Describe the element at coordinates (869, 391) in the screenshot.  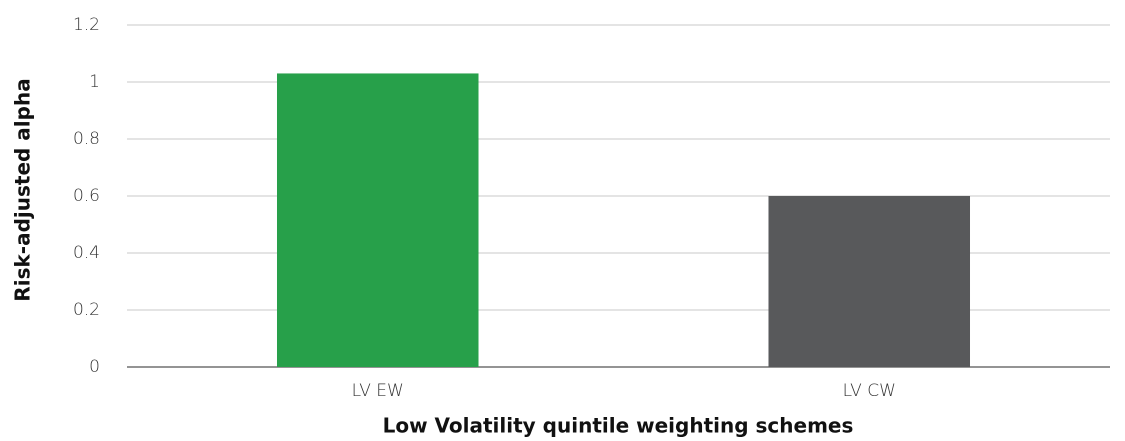
I see `x-tick-label: LV CW` at that location.